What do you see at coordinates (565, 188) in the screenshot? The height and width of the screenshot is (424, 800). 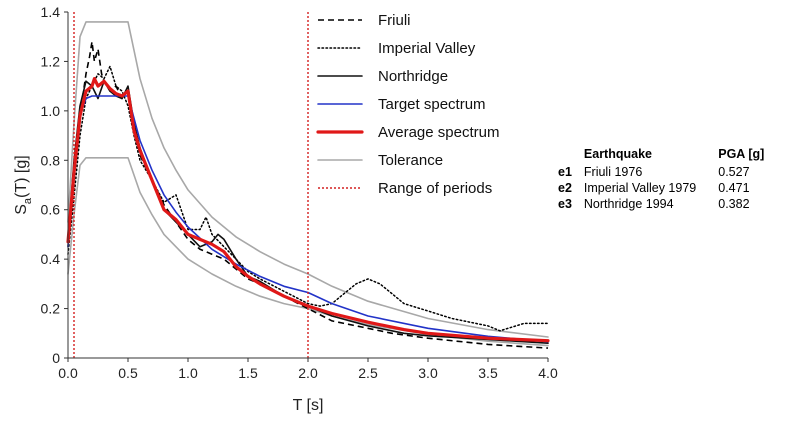 I see `earthquake-code: e2` at bounding box center [565, 188].